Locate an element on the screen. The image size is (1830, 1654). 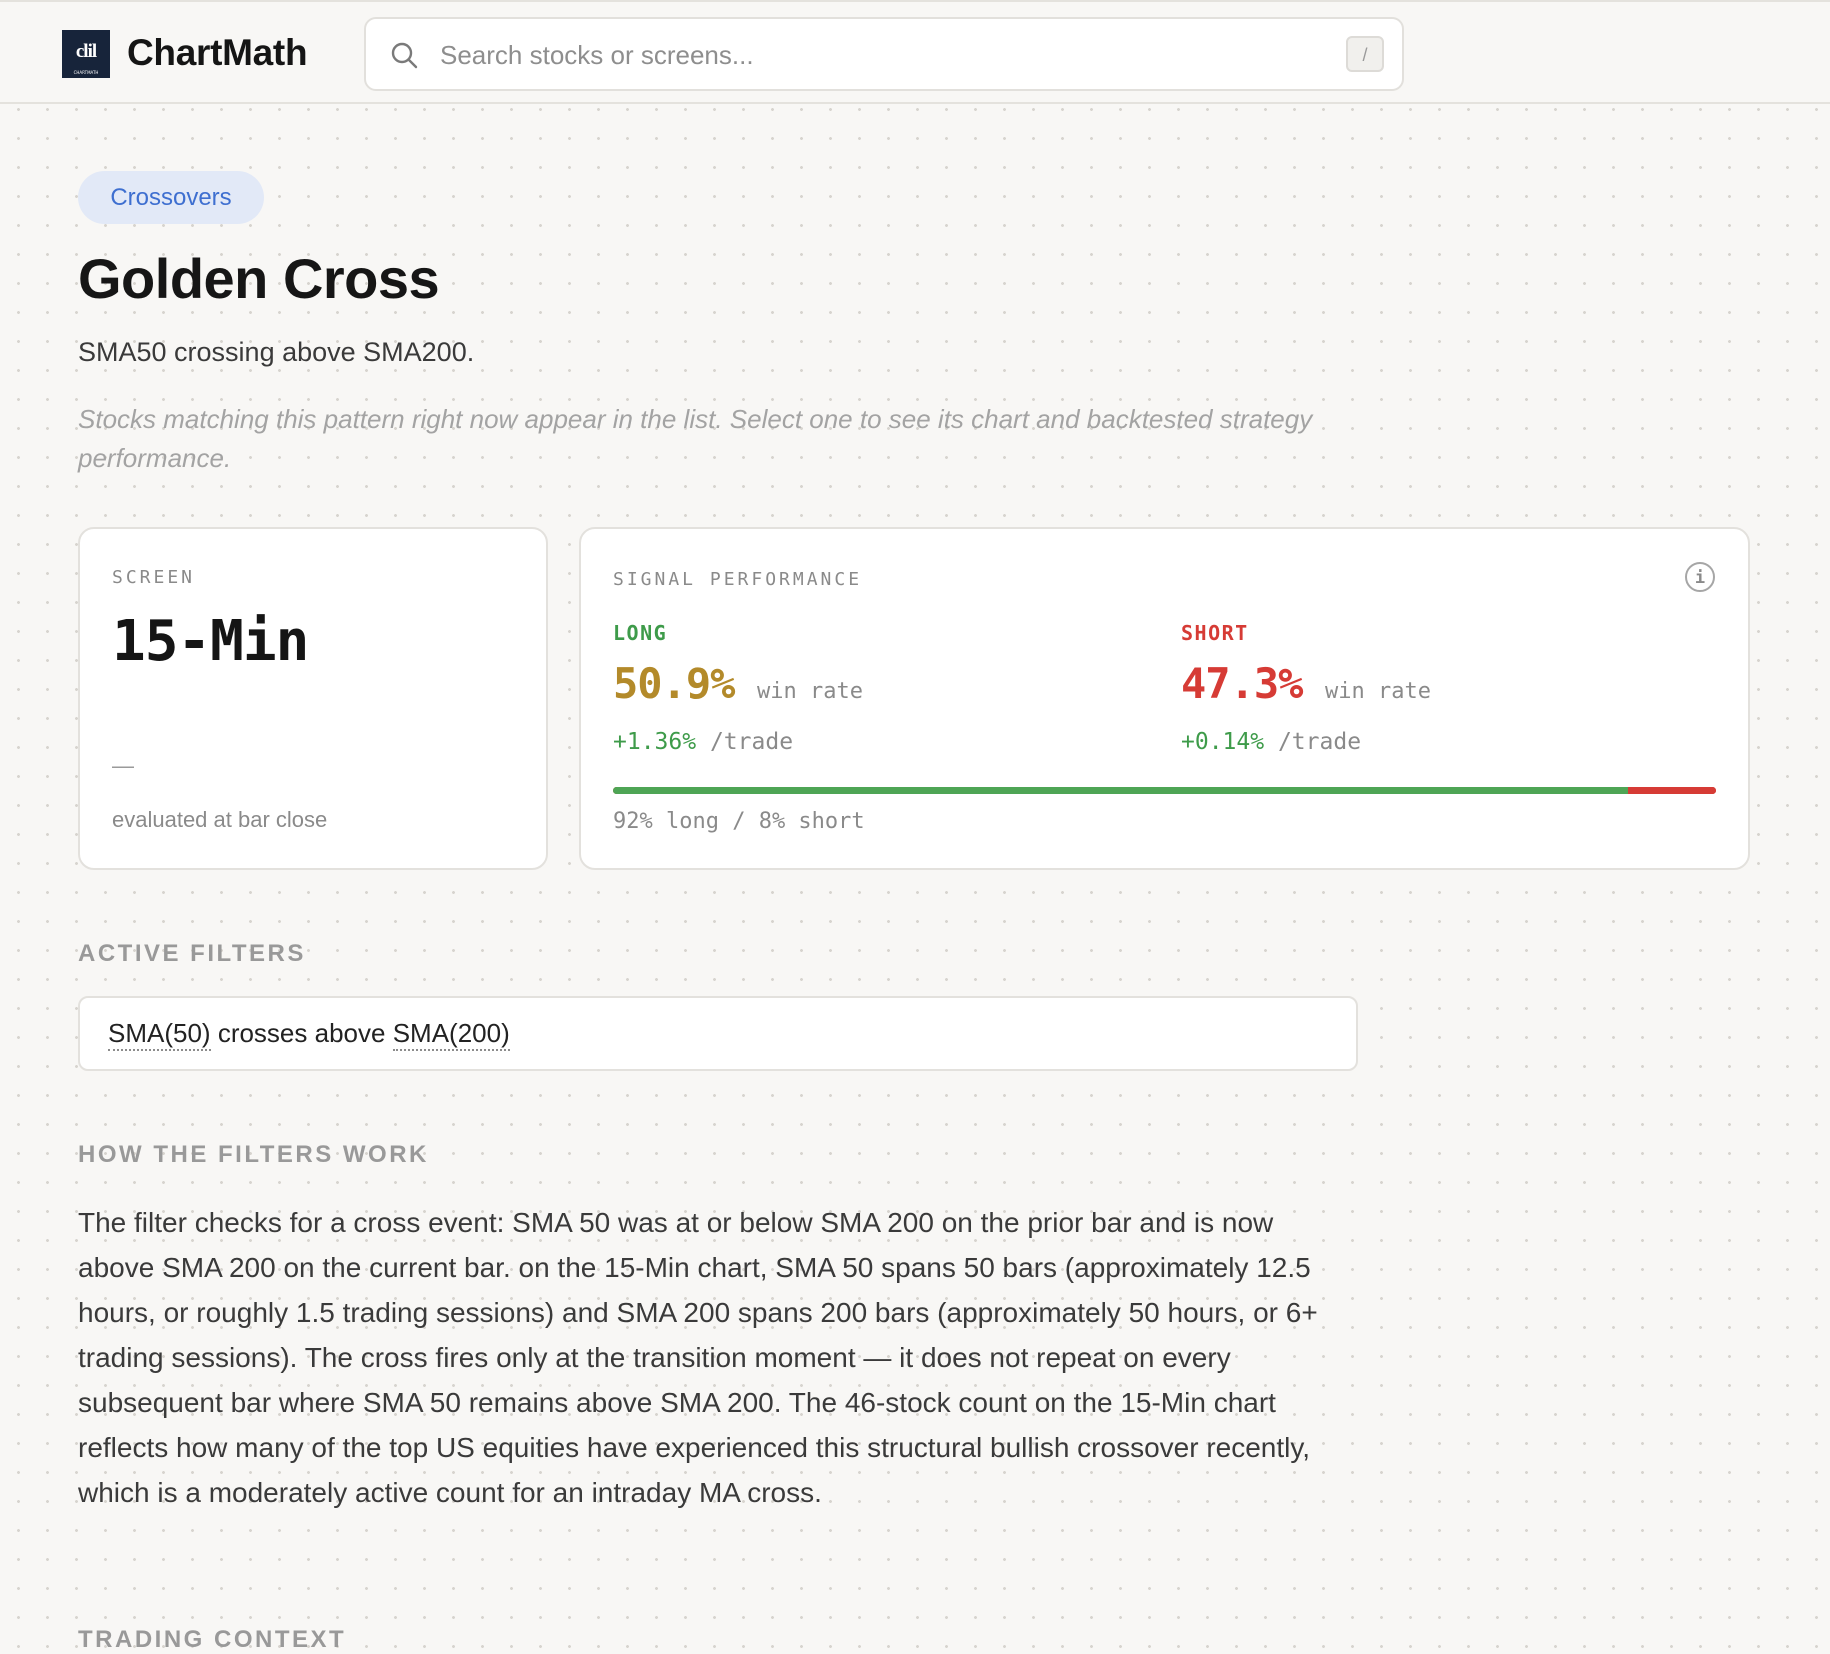
logo-icon: clil CHARTMATH is located at coordinates (86, 54).